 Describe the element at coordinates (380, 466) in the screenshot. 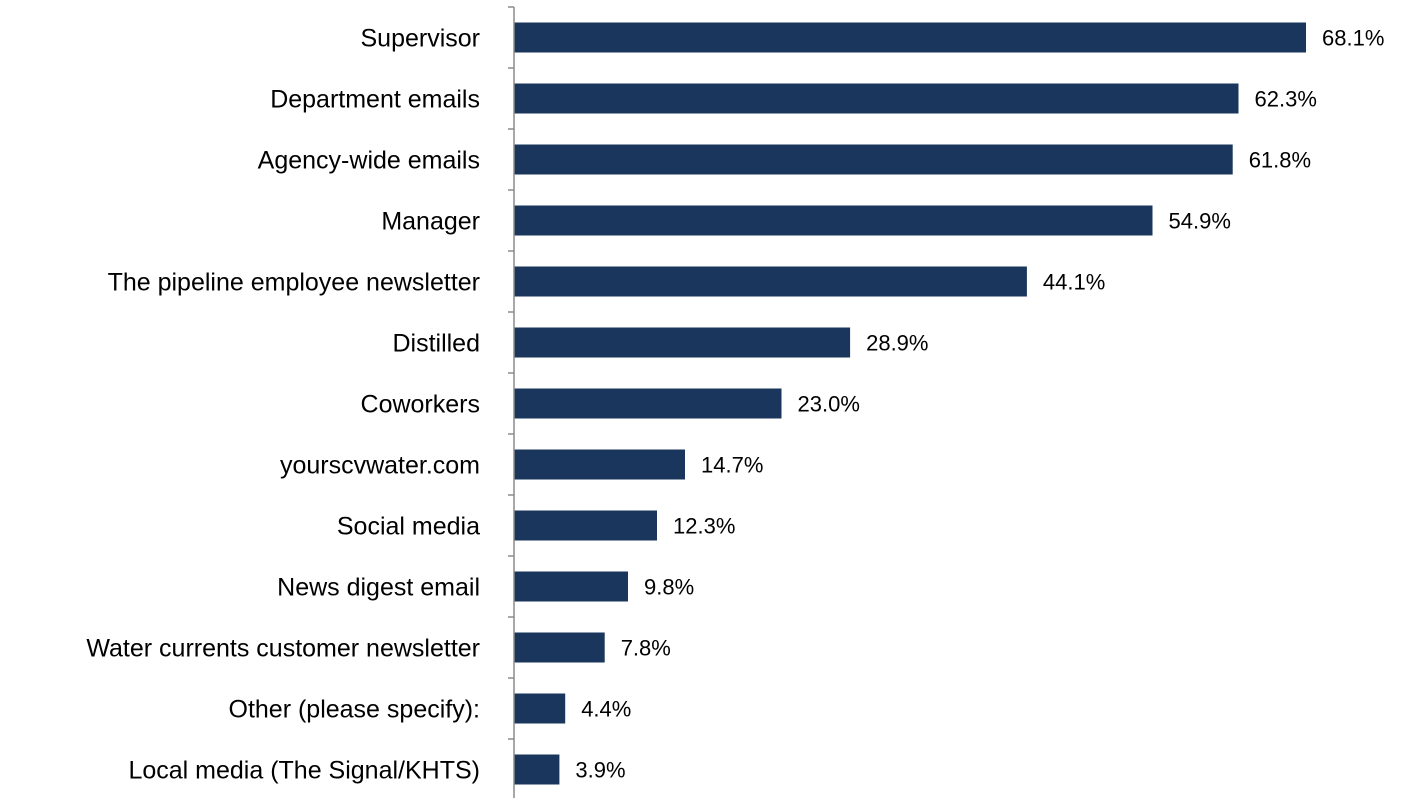

I see `category-label: yourscvwater.com` at that location.